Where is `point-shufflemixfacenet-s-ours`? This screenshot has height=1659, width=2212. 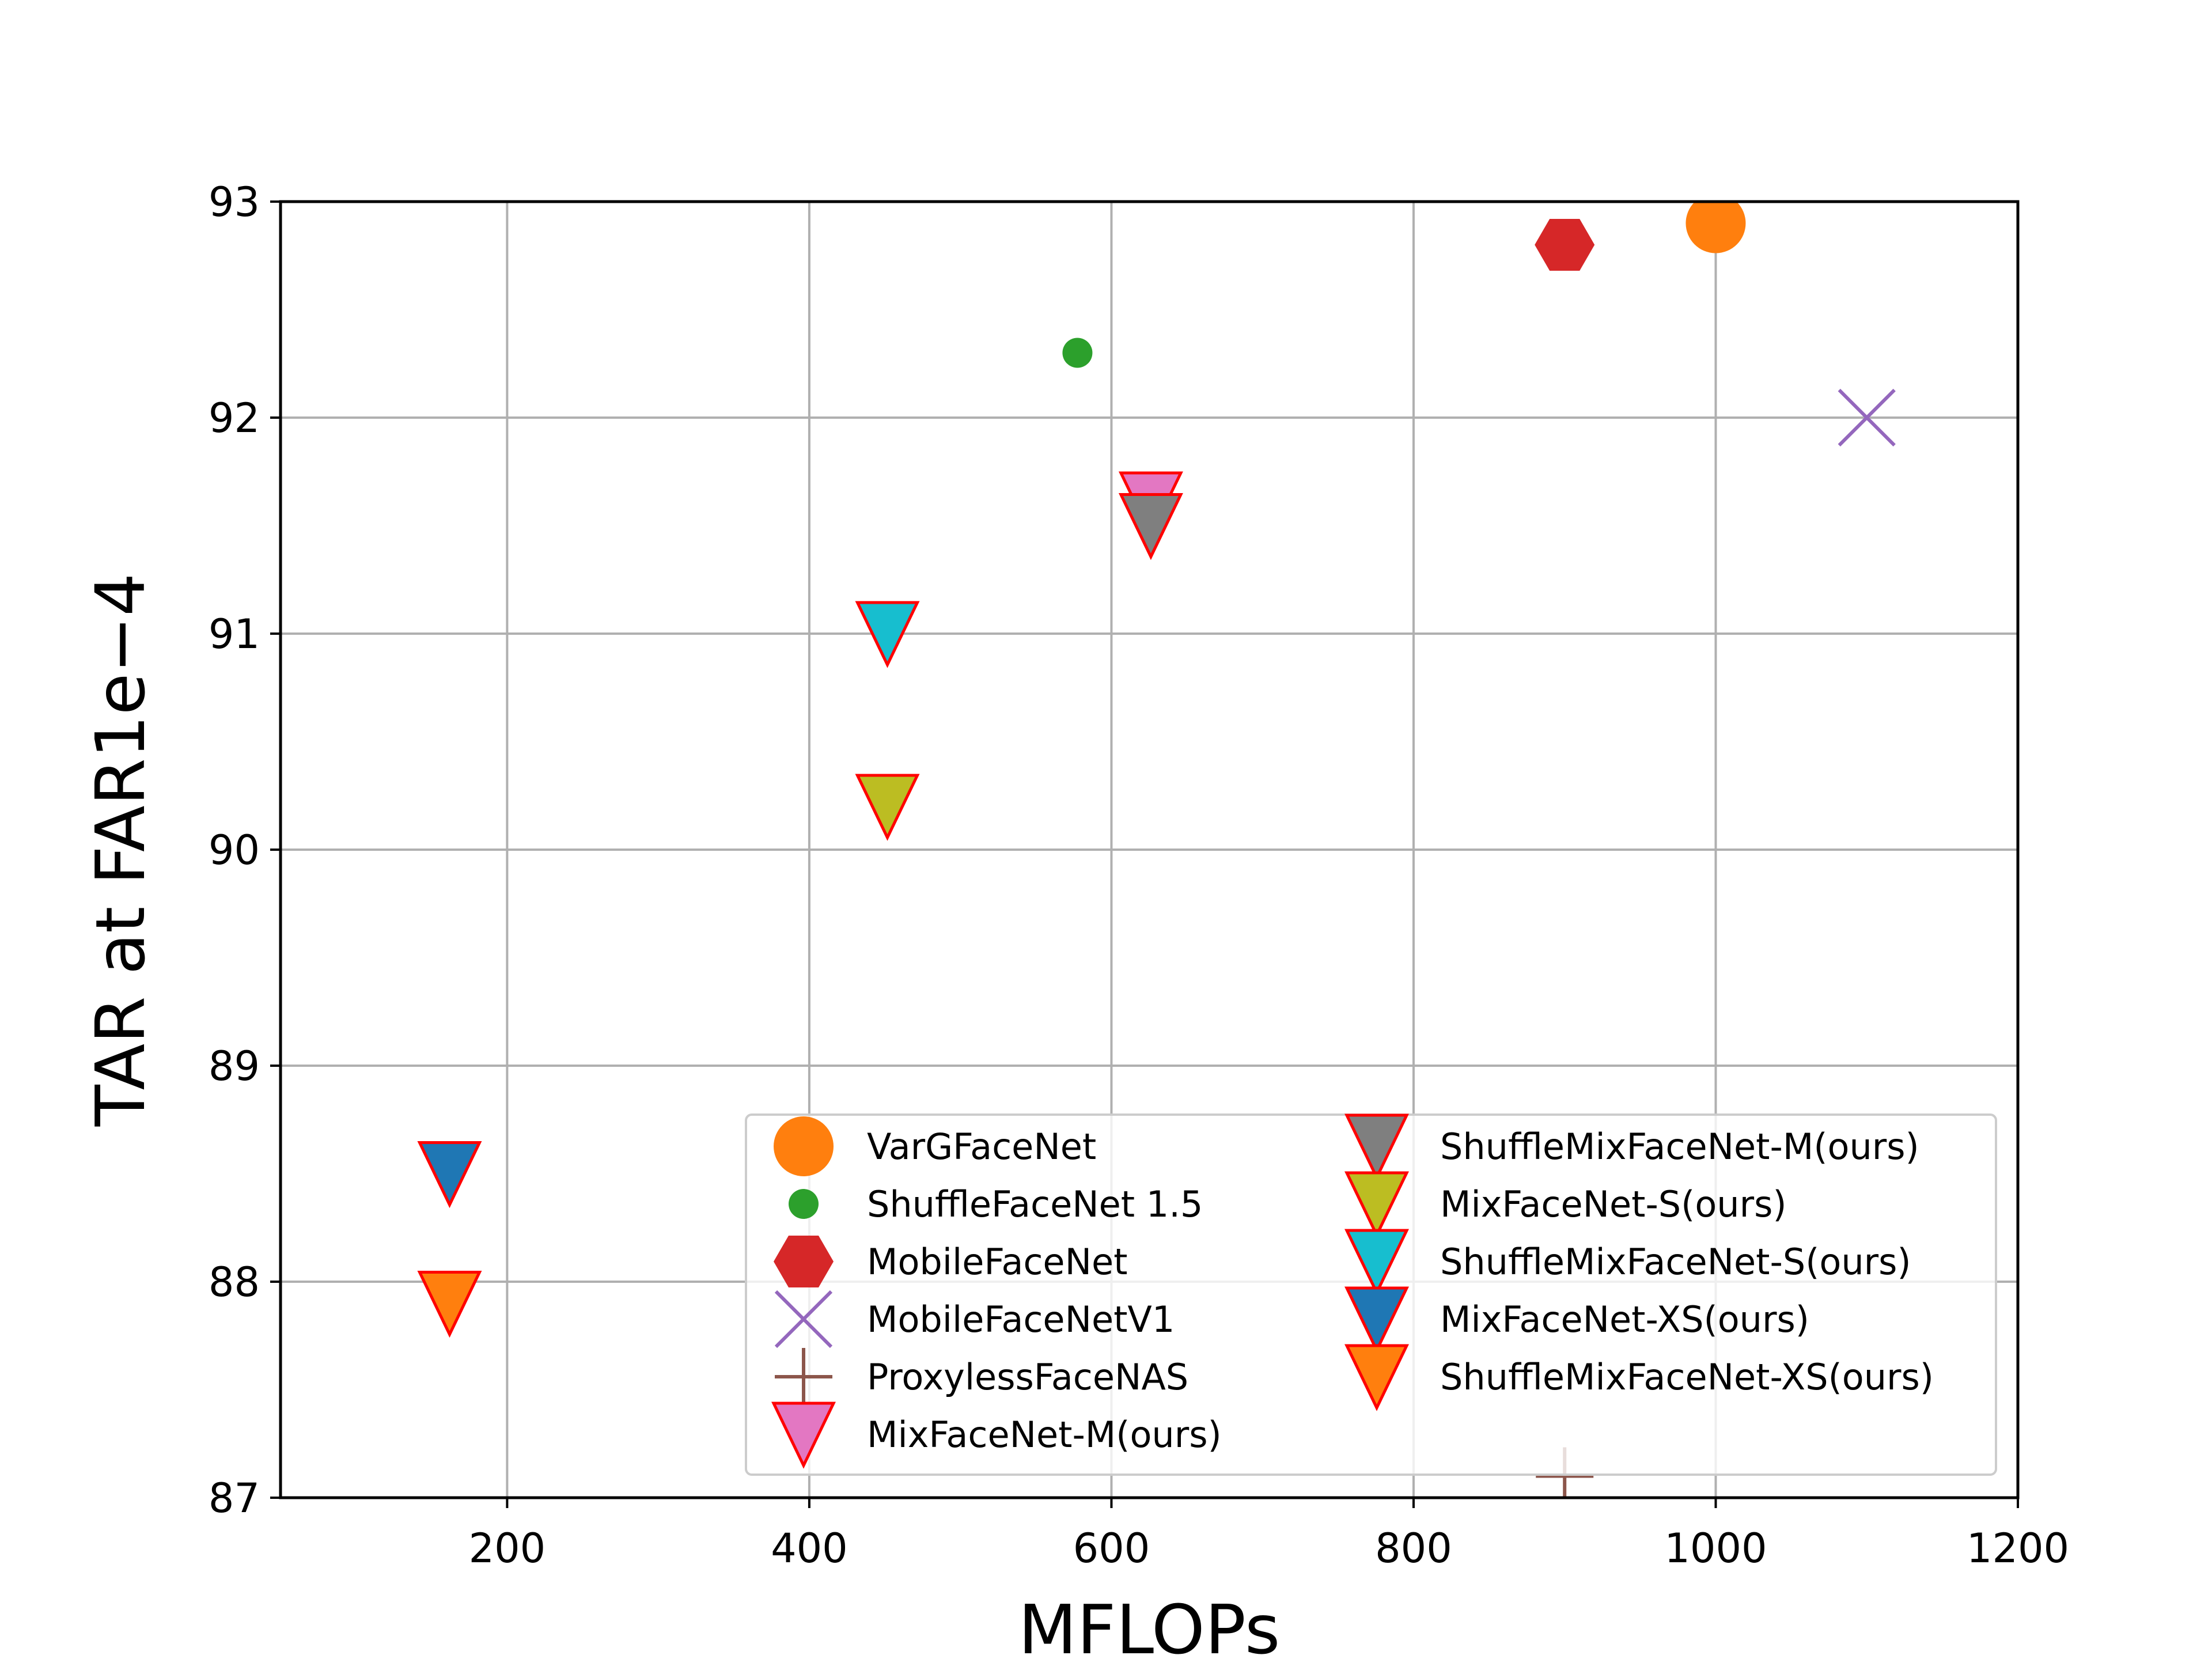
point-shufflemixfacenet-s-ours is located at coordinates (887, 634).